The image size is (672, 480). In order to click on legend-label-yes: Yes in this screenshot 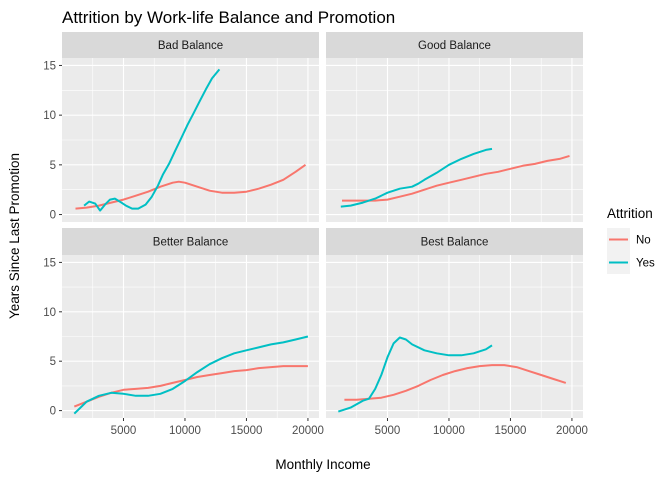, I will do `click(645, 264)`.